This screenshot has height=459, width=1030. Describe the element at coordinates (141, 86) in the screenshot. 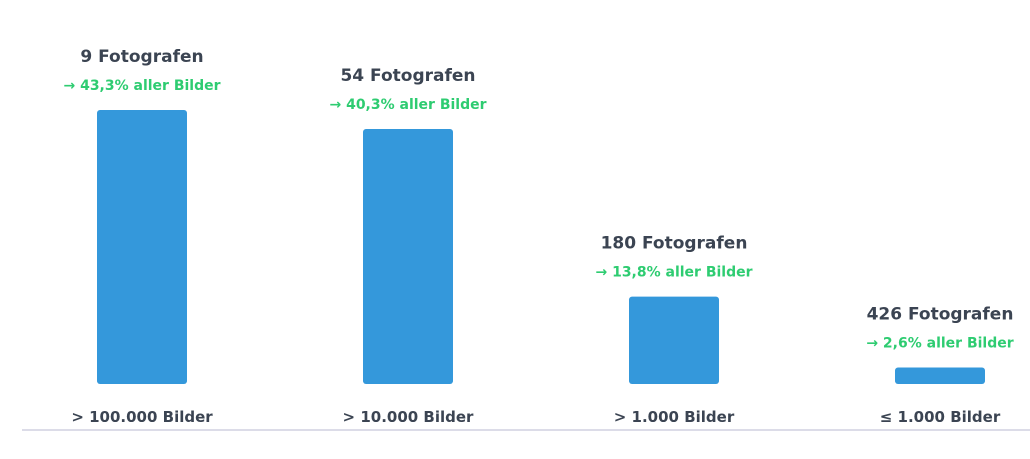

I see `bar-share-label-1: → 43,3% aller Bilder` at that location.